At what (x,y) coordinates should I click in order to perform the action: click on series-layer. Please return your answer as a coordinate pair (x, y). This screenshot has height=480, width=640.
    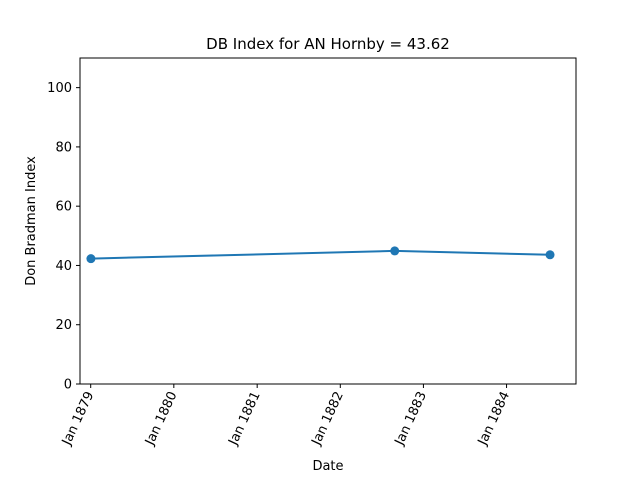
    Looking at the image, I should click on (320, 255).